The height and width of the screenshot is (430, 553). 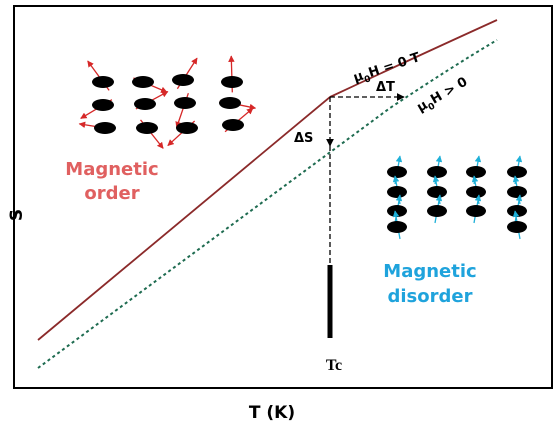 What do you see at coordinates (385, 87) in the screenshot?
I see `delta-t-label: ΔT` at bounding box center [385, 87].